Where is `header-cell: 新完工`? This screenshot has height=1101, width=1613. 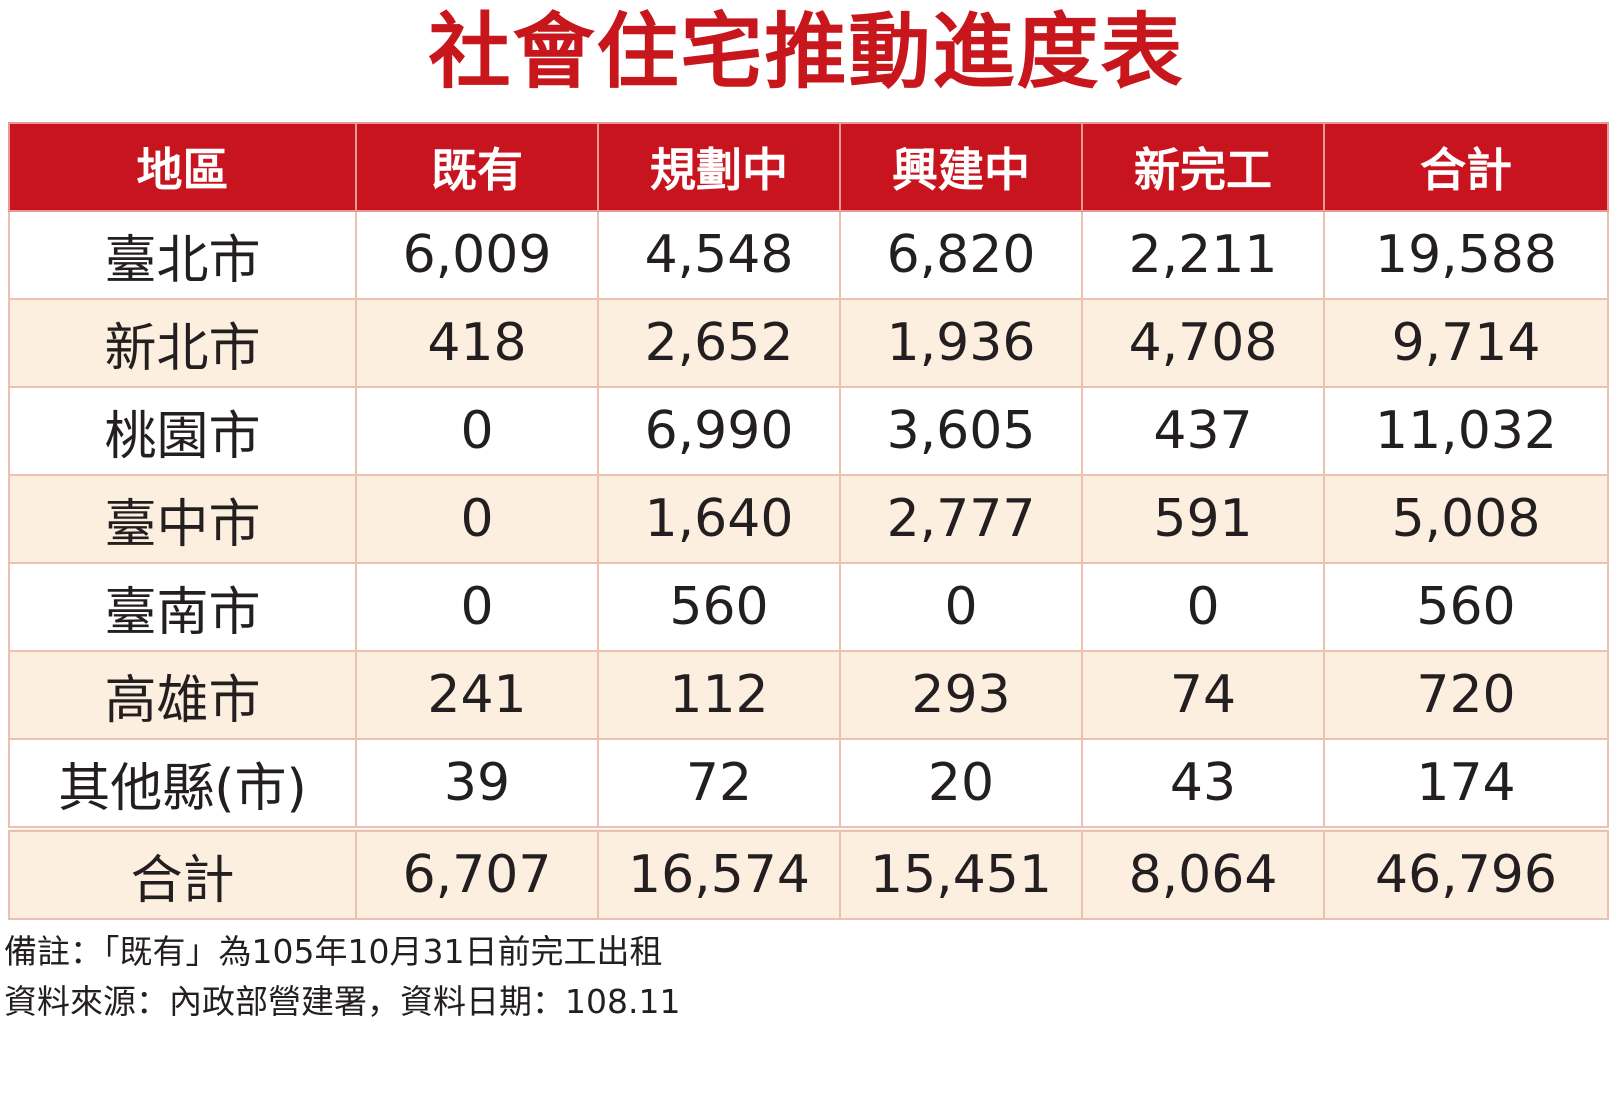
header-cell: 新完工 is located at coordinates (1203, 167).